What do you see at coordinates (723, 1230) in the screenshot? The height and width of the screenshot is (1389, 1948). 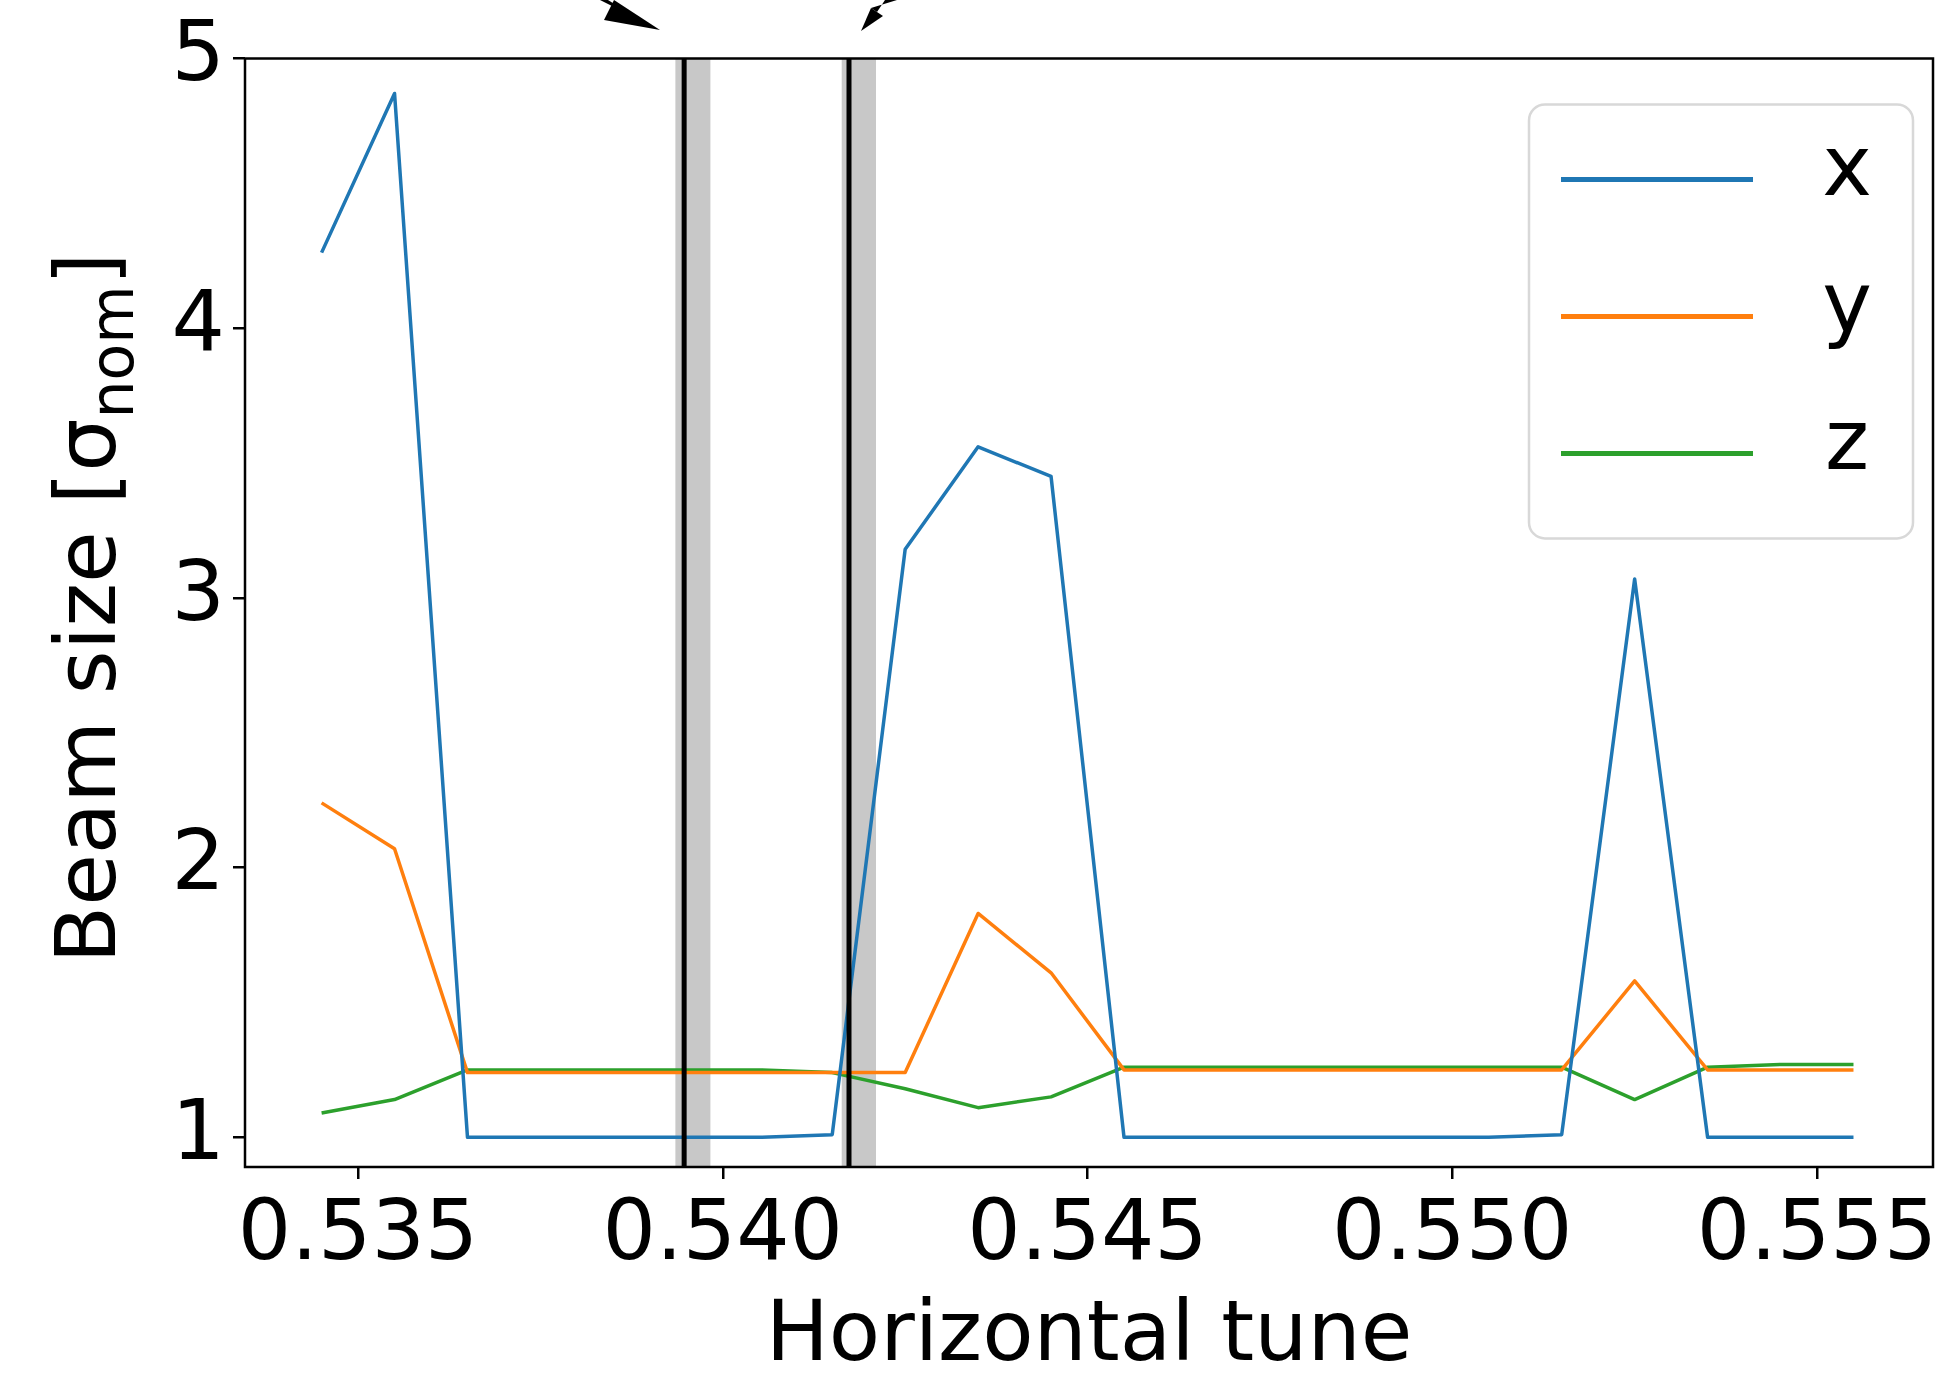 I see `x-tick-label: 0.540` at bounding box center [723, 1230].